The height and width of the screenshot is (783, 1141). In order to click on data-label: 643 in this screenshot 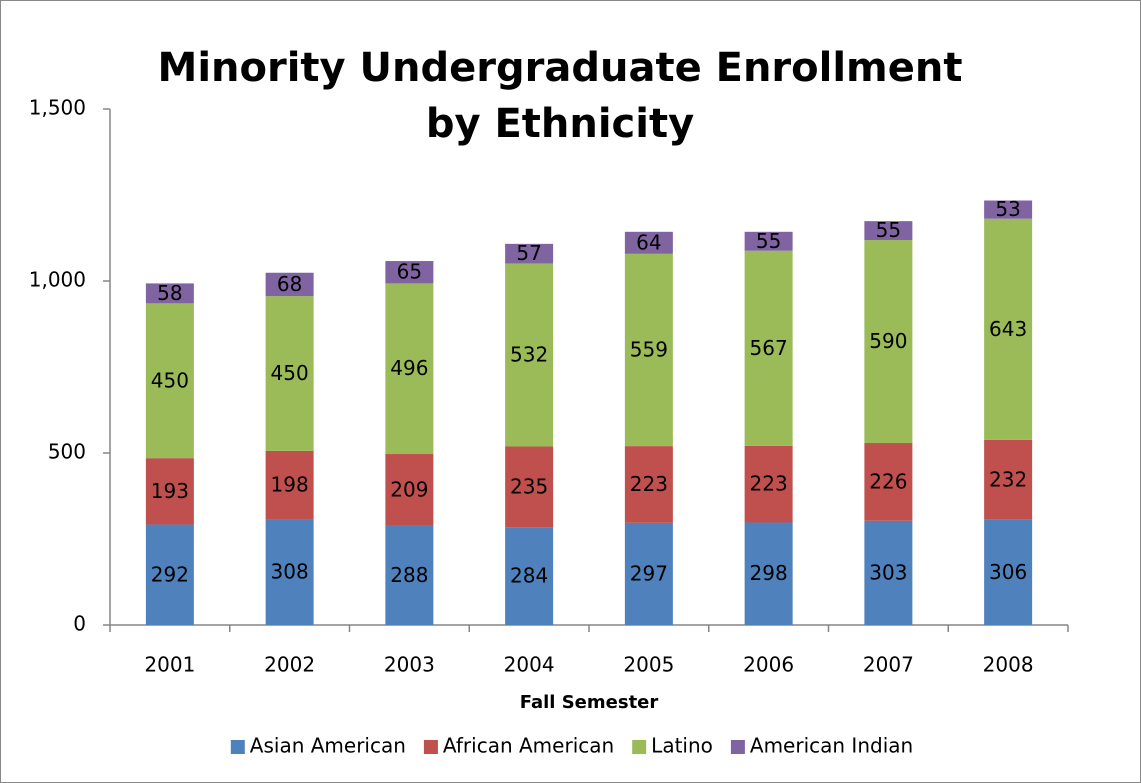, I will do `click(1008, 329)`.